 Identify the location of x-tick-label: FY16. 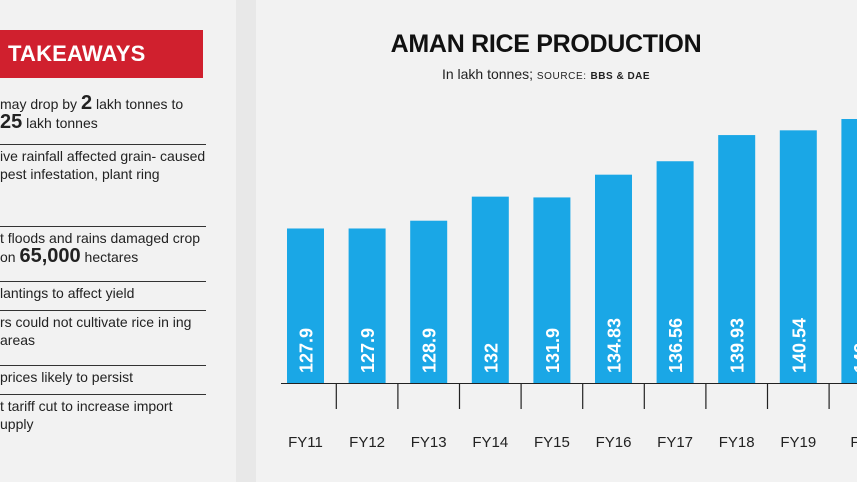
(614, 442).